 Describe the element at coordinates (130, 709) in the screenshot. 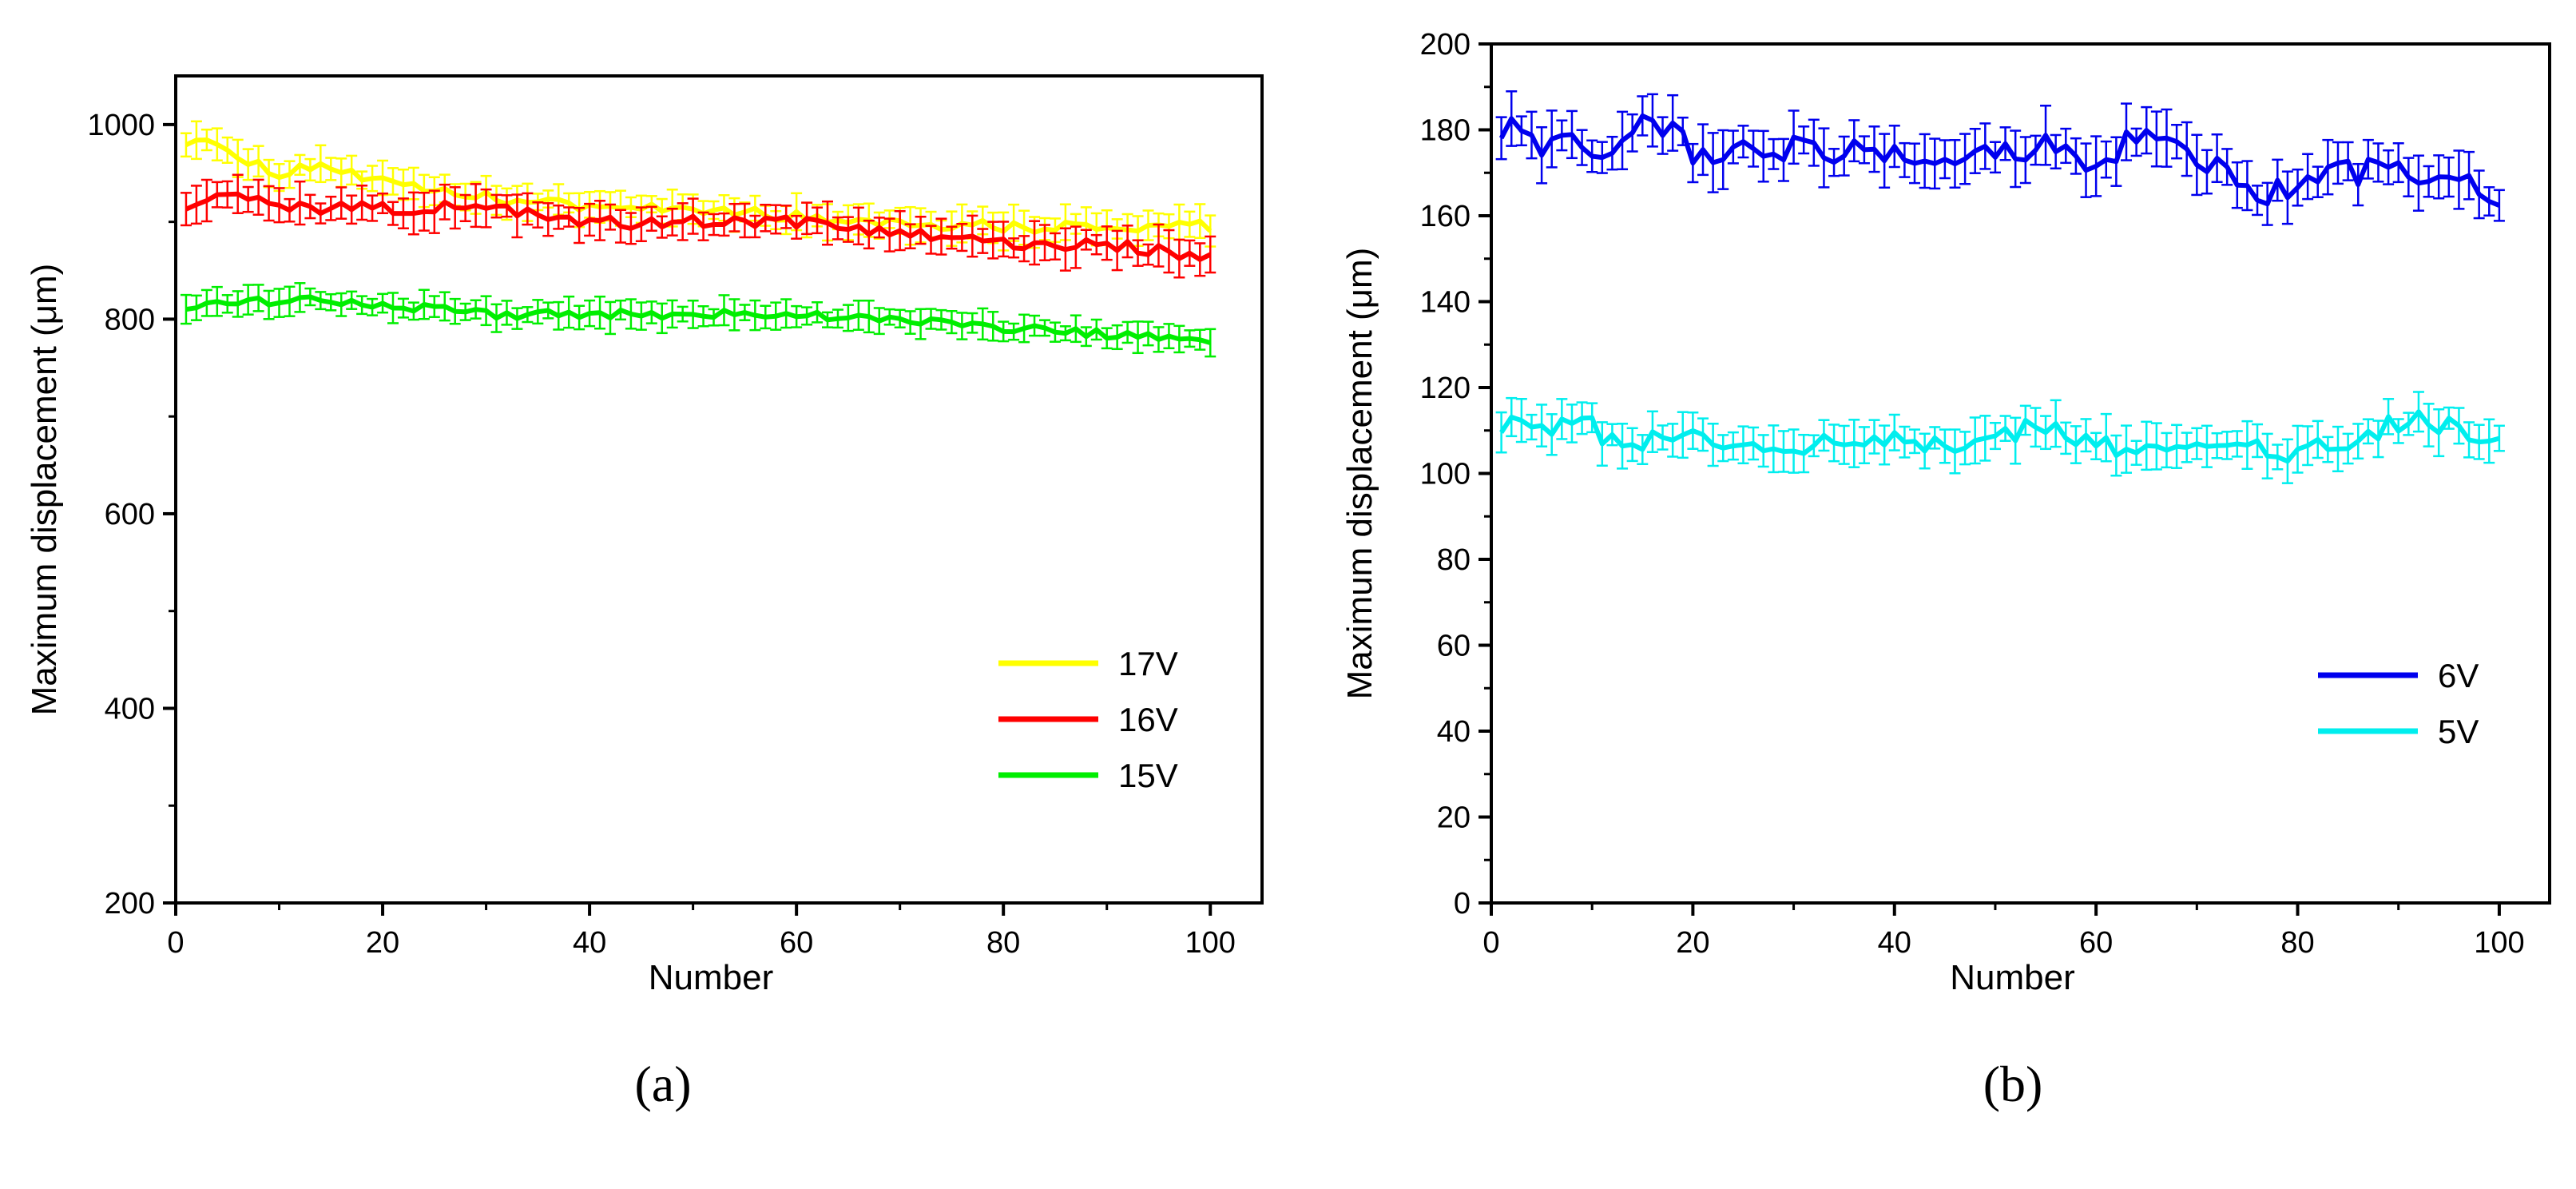

I see `y-tick-label: 400` at that location.